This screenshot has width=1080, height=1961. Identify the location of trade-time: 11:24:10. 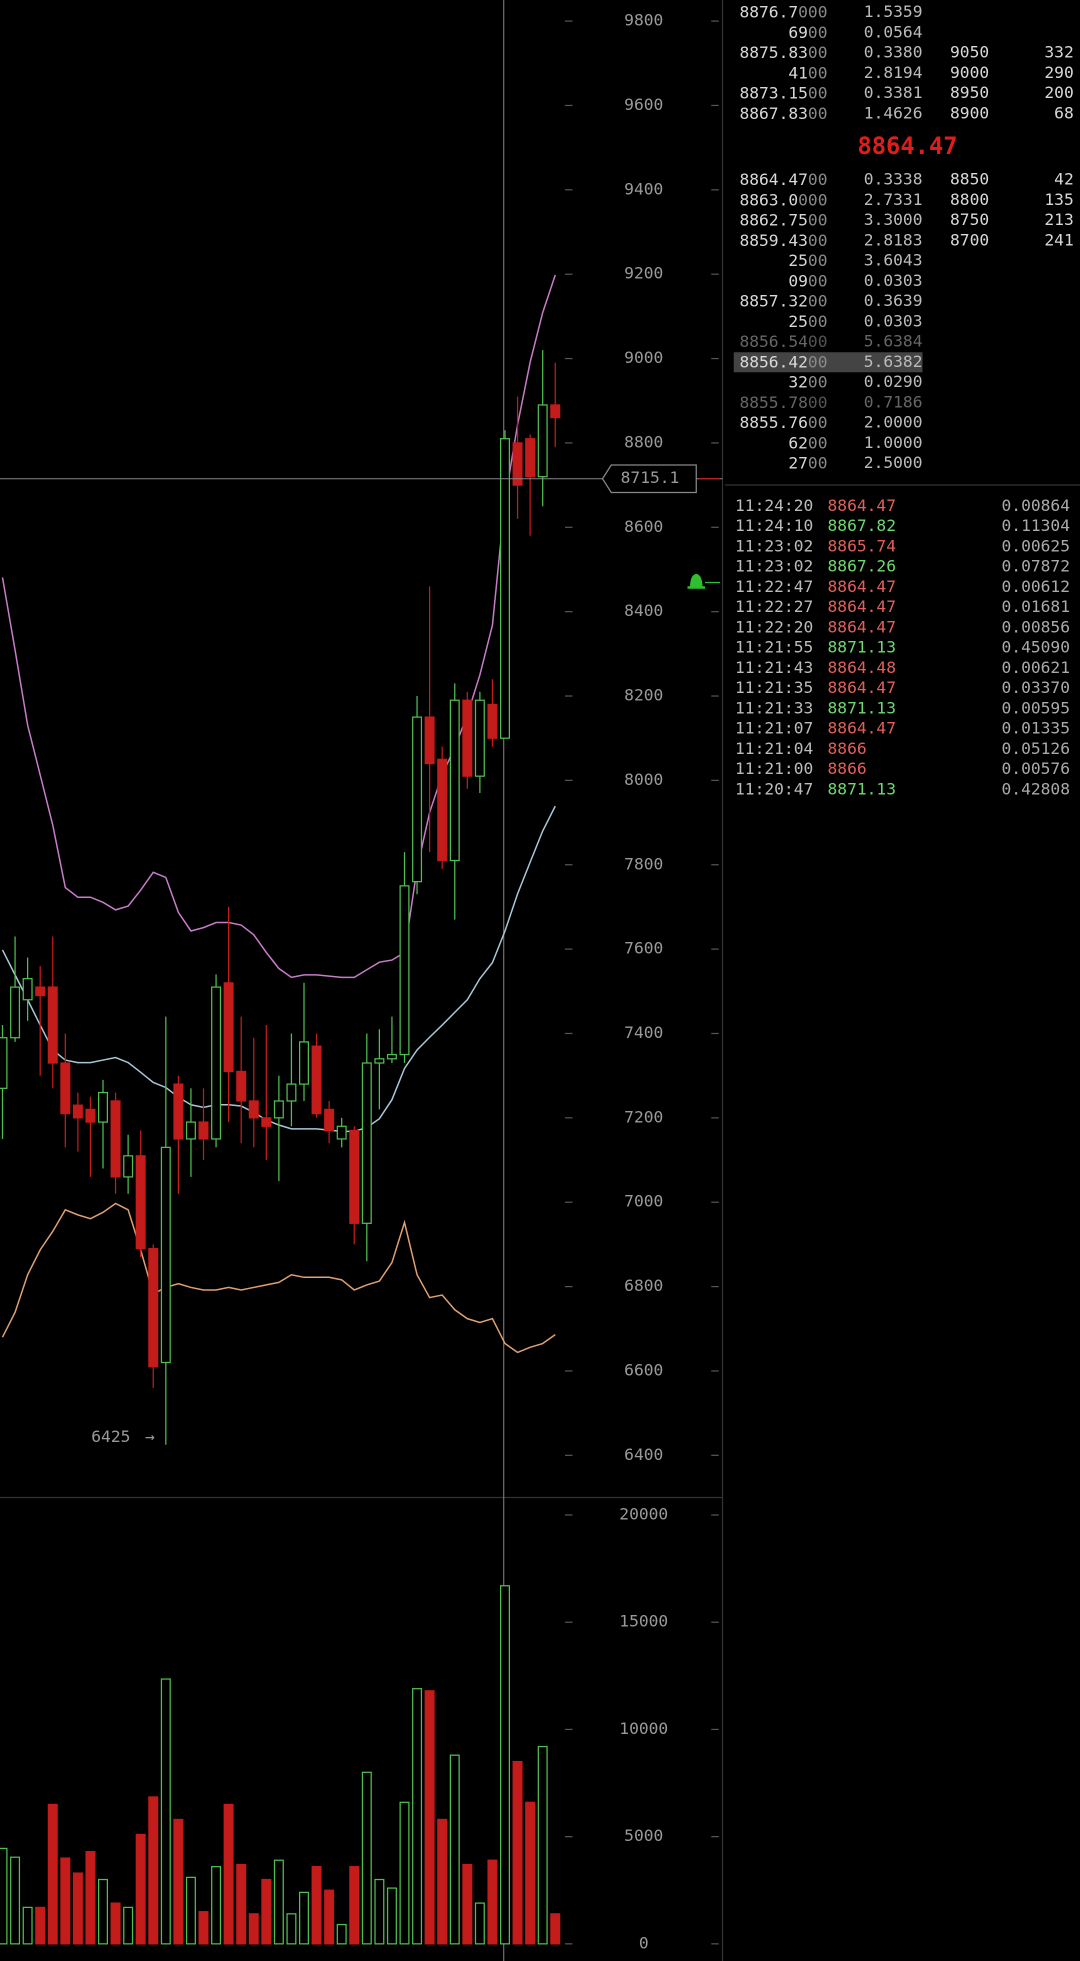
(774, 525).